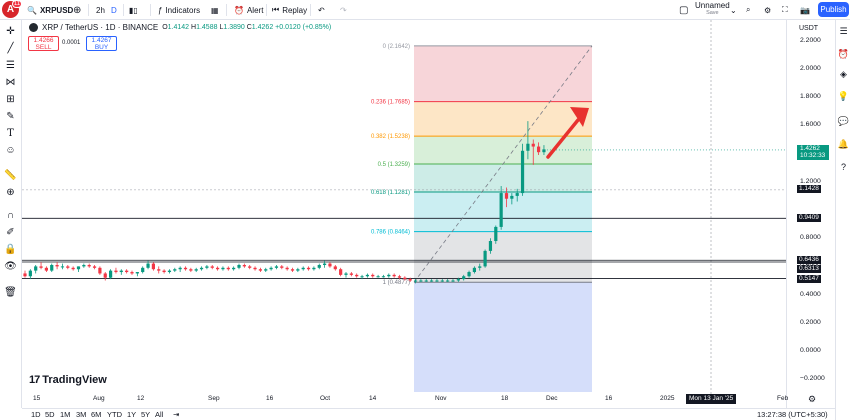  I want to click on brush-tool-button: ✎, so click(10, 116).